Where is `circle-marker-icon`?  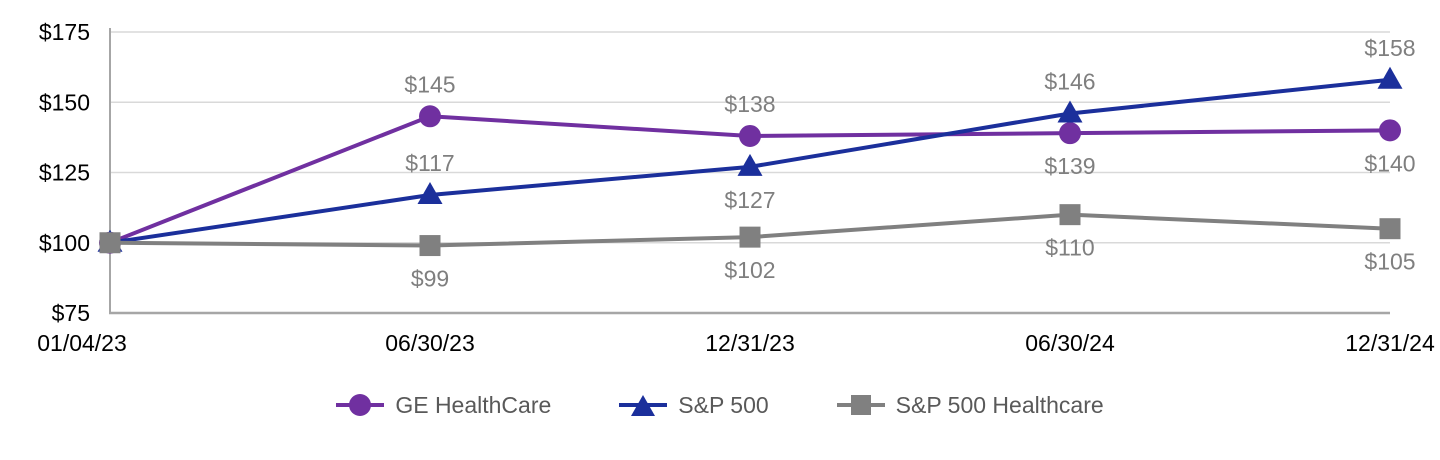 circle-marker-icon is located at coordinates (360, 405).